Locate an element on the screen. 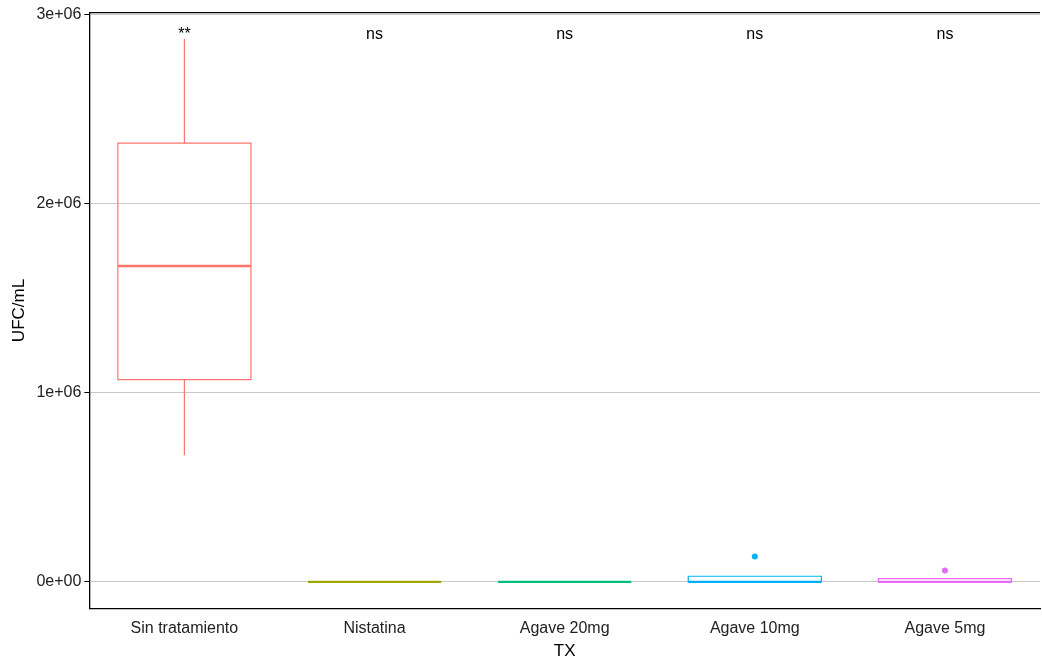  y-tick-label: 0e+00 is located at coordinates (59, 581).